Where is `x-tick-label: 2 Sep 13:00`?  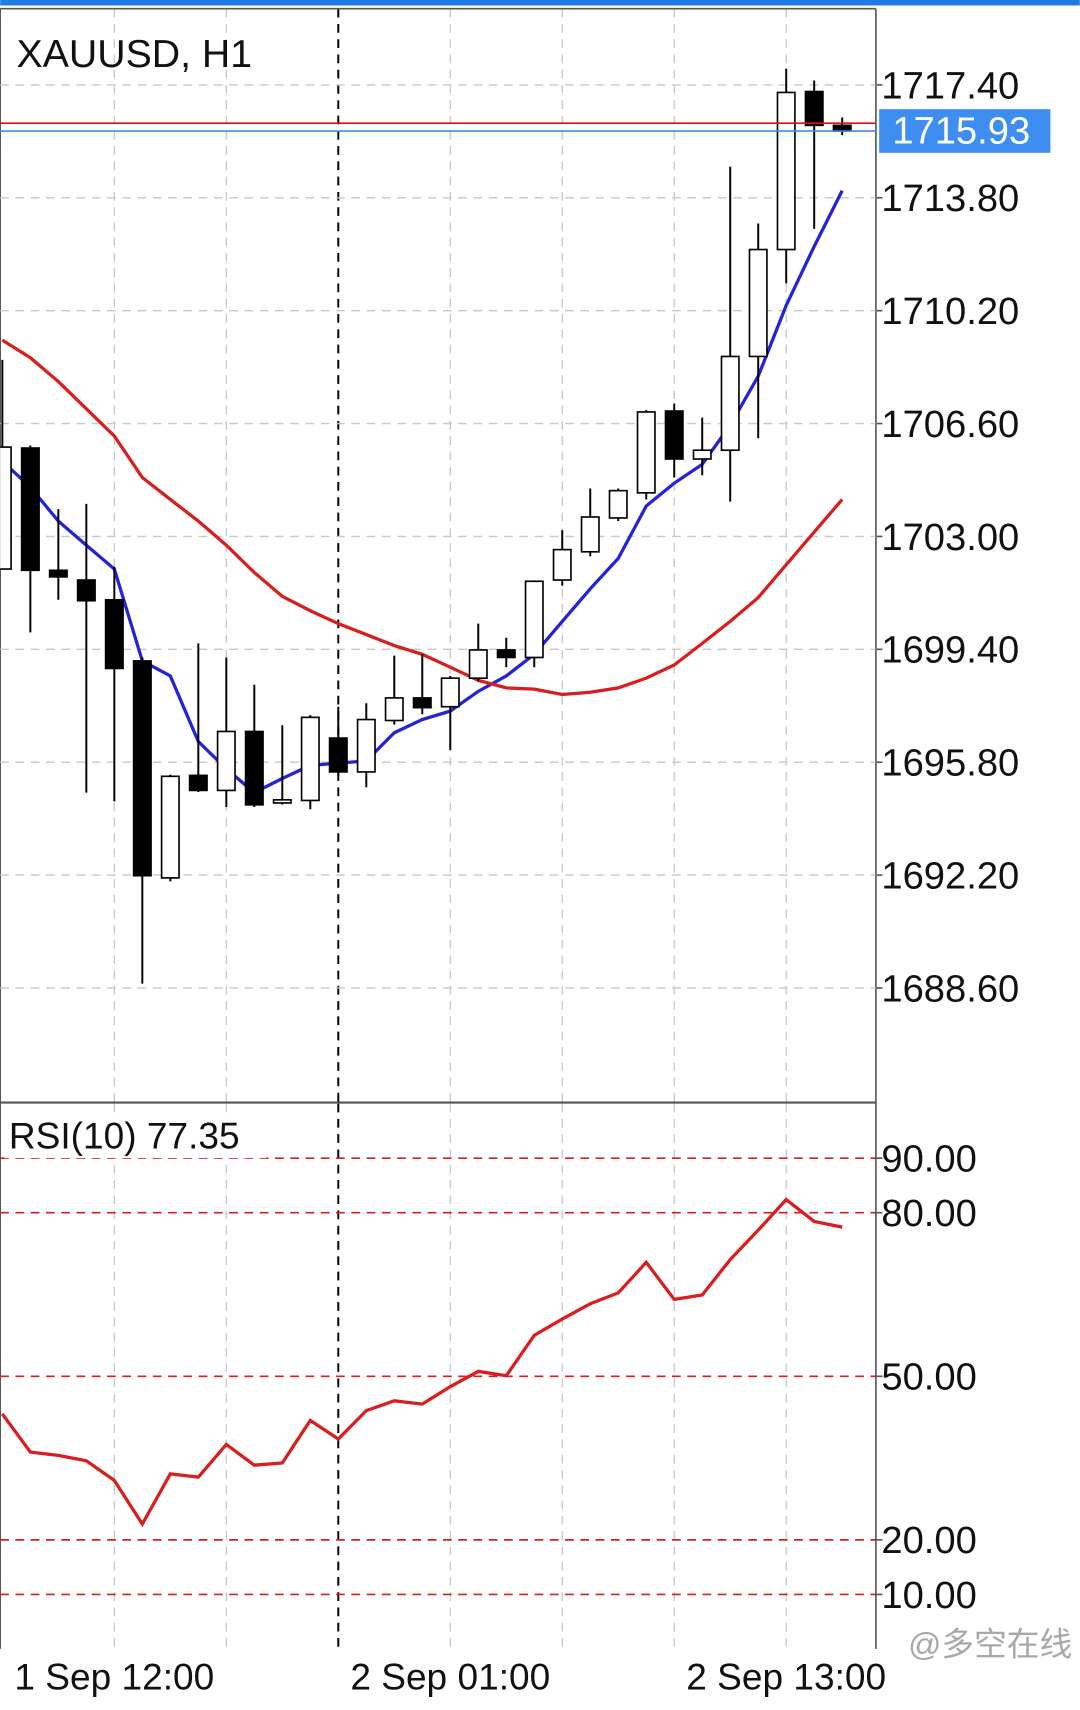
x-tick-label: 2 Sep 13:00 is located at coordinates (786, 1676).